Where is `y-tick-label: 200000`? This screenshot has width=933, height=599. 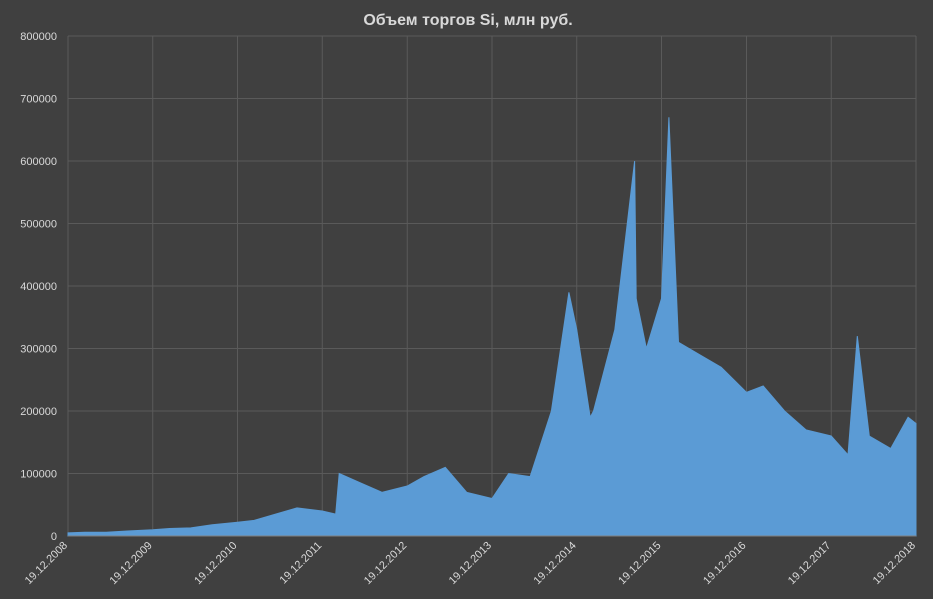 y-tick-label: 200000 is located at coordinates (38, 412).